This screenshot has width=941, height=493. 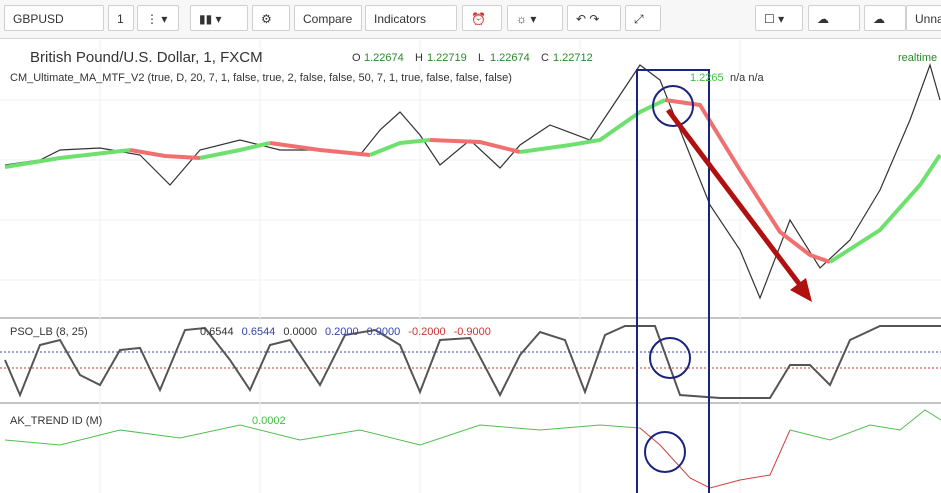 What do you see at coordinates (779, 18) in the screenshot?
I see `color-box: ☐ ▾` at bounding box center [779, 18].